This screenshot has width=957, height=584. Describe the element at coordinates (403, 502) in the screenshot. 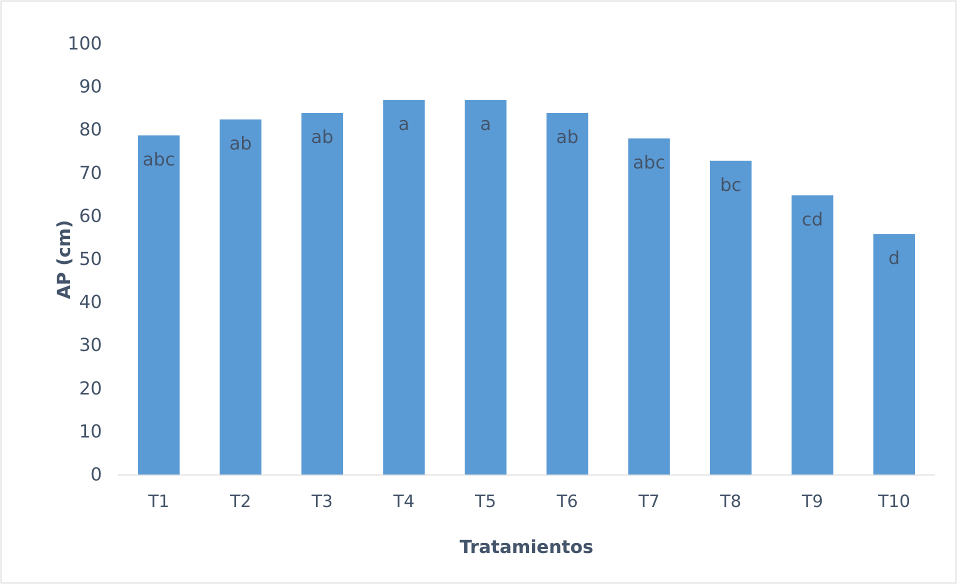

I see `x-tick-label: T4` at that location.